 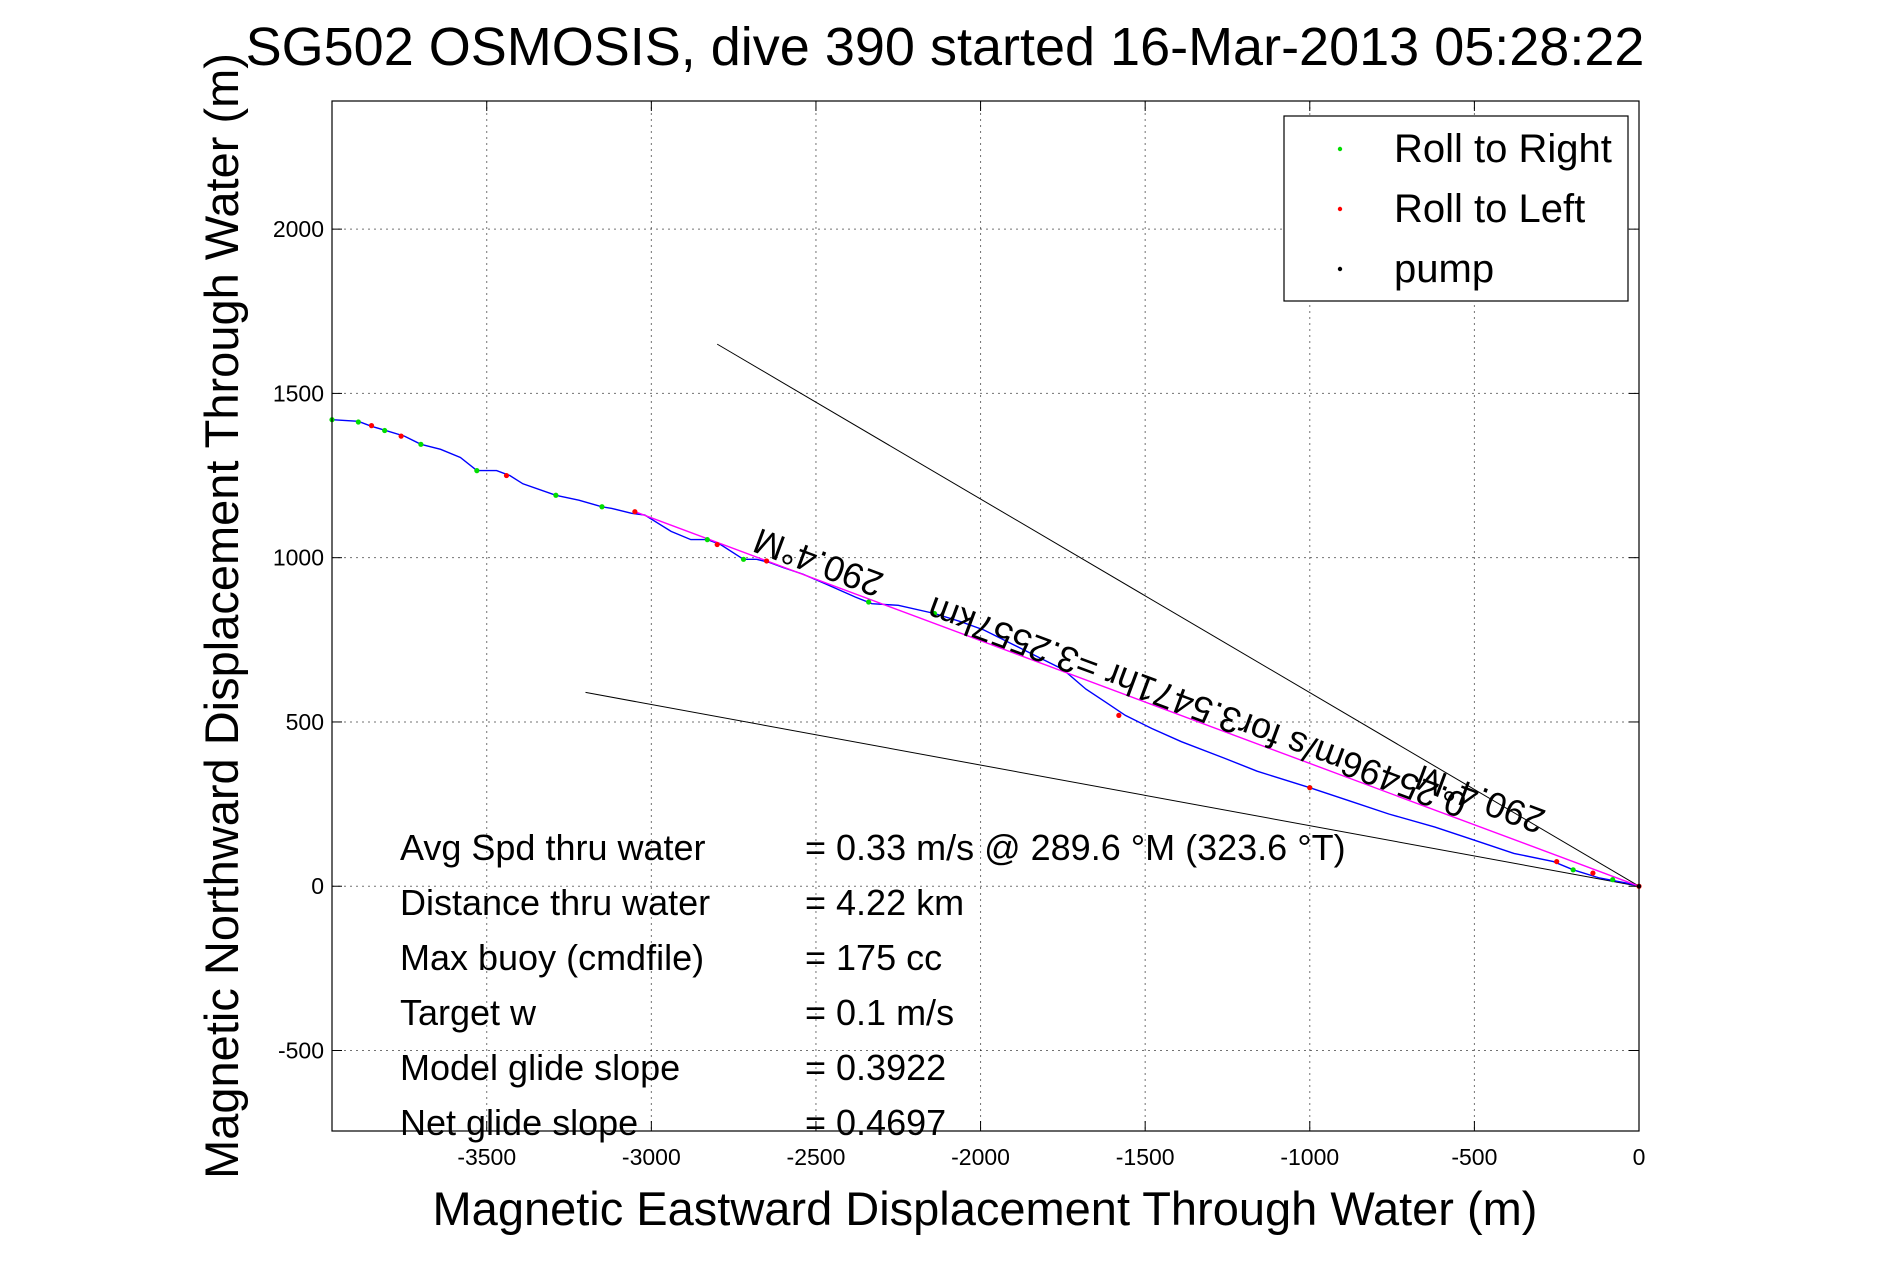 I want to click on stat-label: Model glide slope, so click(x=540, y=1067).